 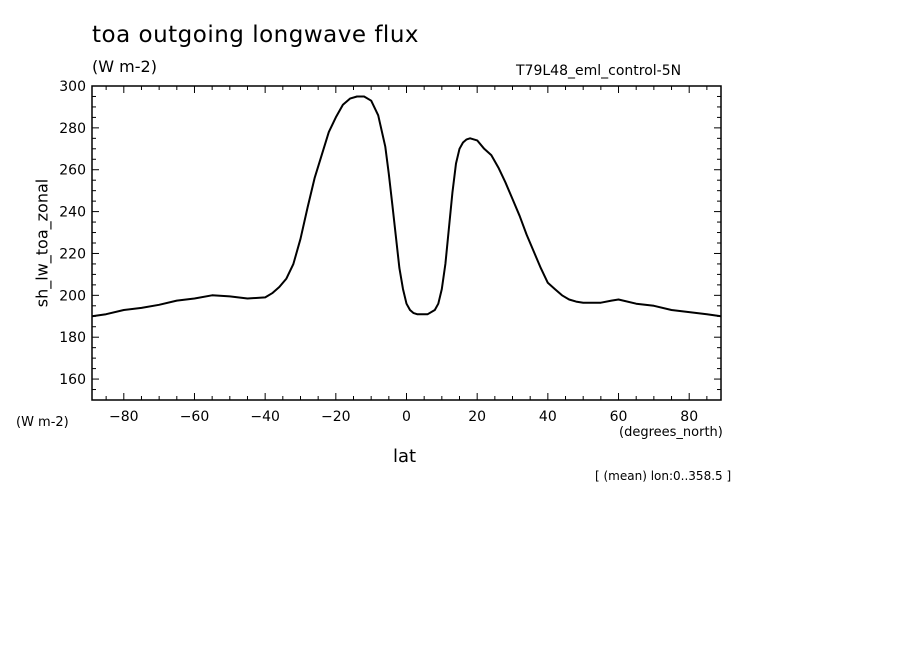 What do you see at coordinates (548, 417) in the screenshot?
I see `x-tick-label: 40` at bounding box center [548, 417].